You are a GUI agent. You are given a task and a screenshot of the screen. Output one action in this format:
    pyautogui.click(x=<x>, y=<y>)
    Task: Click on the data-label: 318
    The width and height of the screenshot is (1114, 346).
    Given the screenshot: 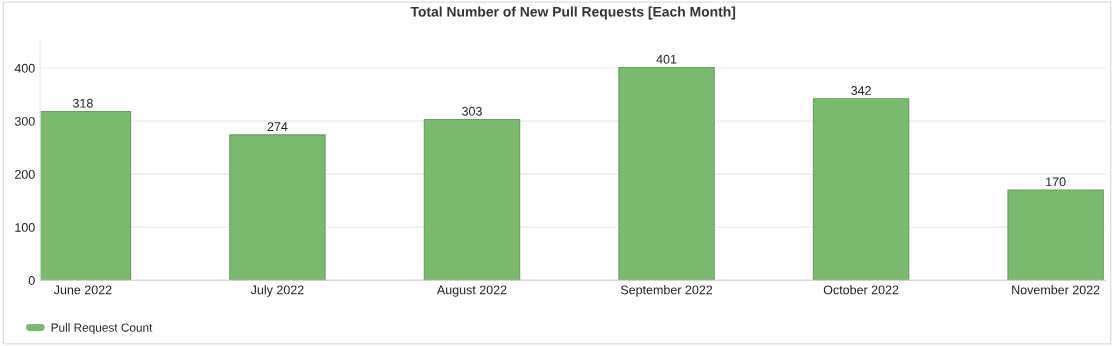 What is the action you would take?
    pyautogui.click(x=82, y=103)
    